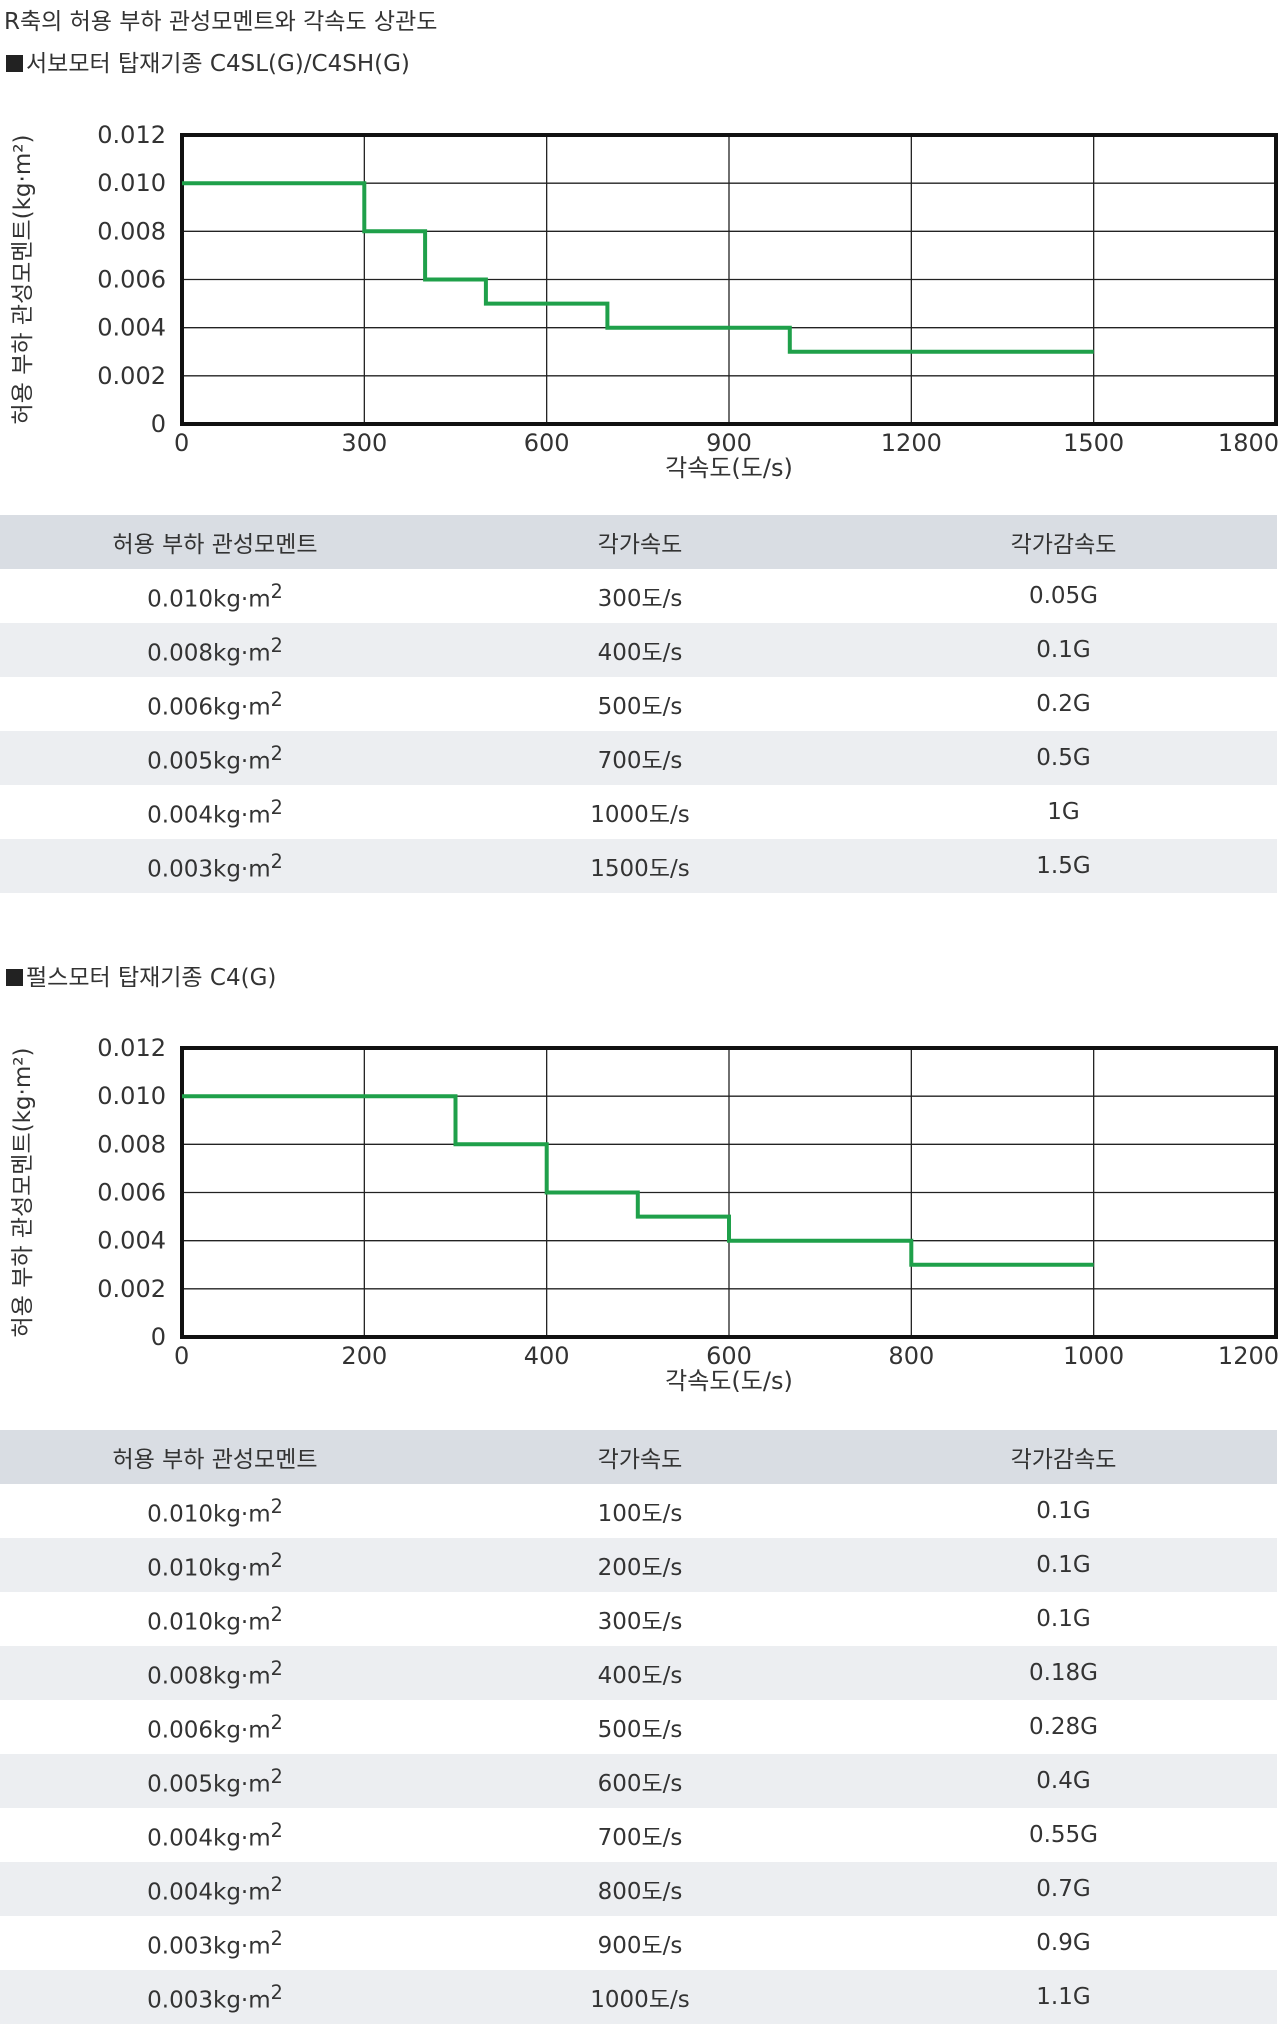  I want to click on table-row: 0.008kg·m2 400도/s 0.1G, so click(638, 650).